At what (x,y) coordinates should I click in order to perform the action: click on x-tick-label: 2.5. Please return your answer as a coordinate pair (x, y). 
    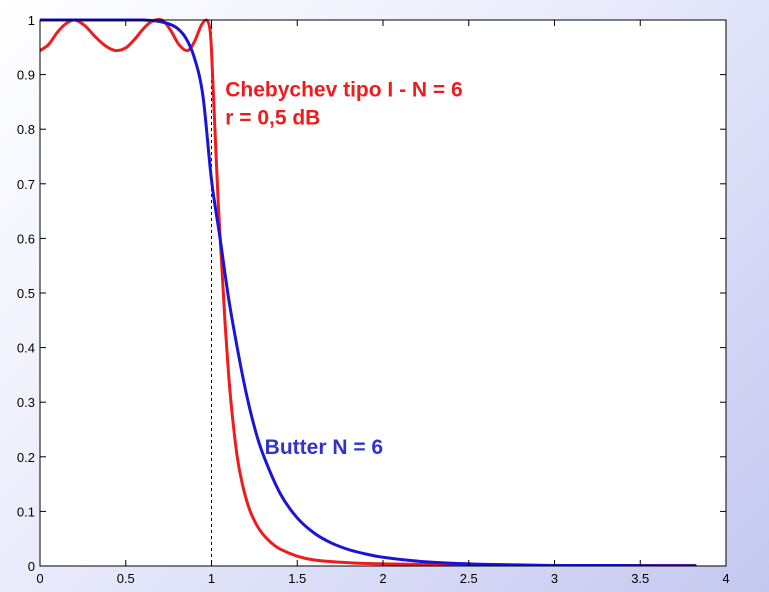
    Looking at the image, I should click on (469, 578).